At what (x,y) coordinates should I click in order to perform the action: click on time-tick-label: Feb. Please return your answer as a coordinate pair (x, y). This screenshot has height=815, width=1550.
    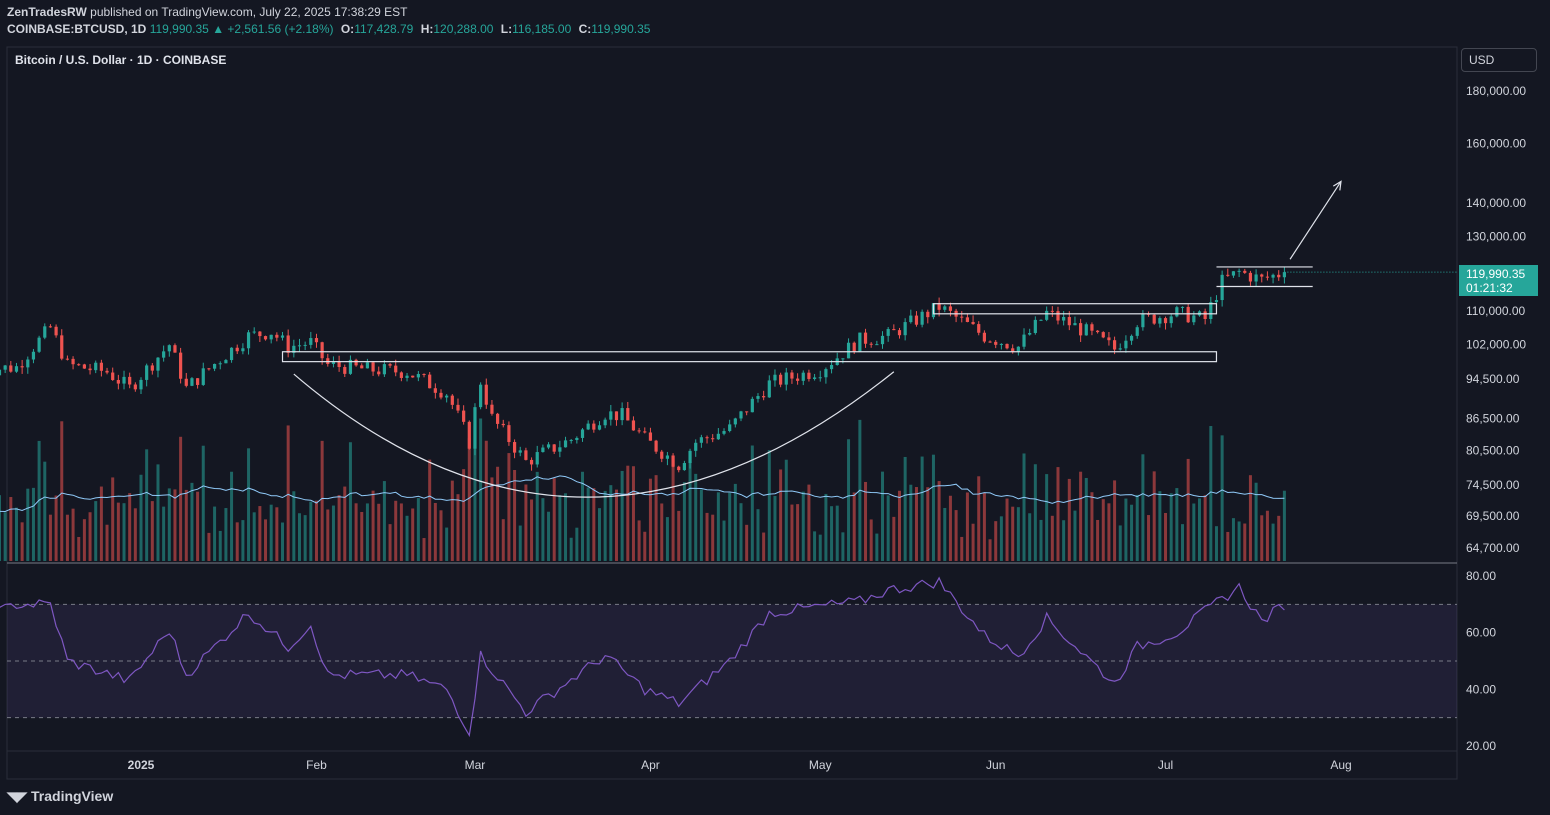
    Looking at the image, I should click on (316, 765).